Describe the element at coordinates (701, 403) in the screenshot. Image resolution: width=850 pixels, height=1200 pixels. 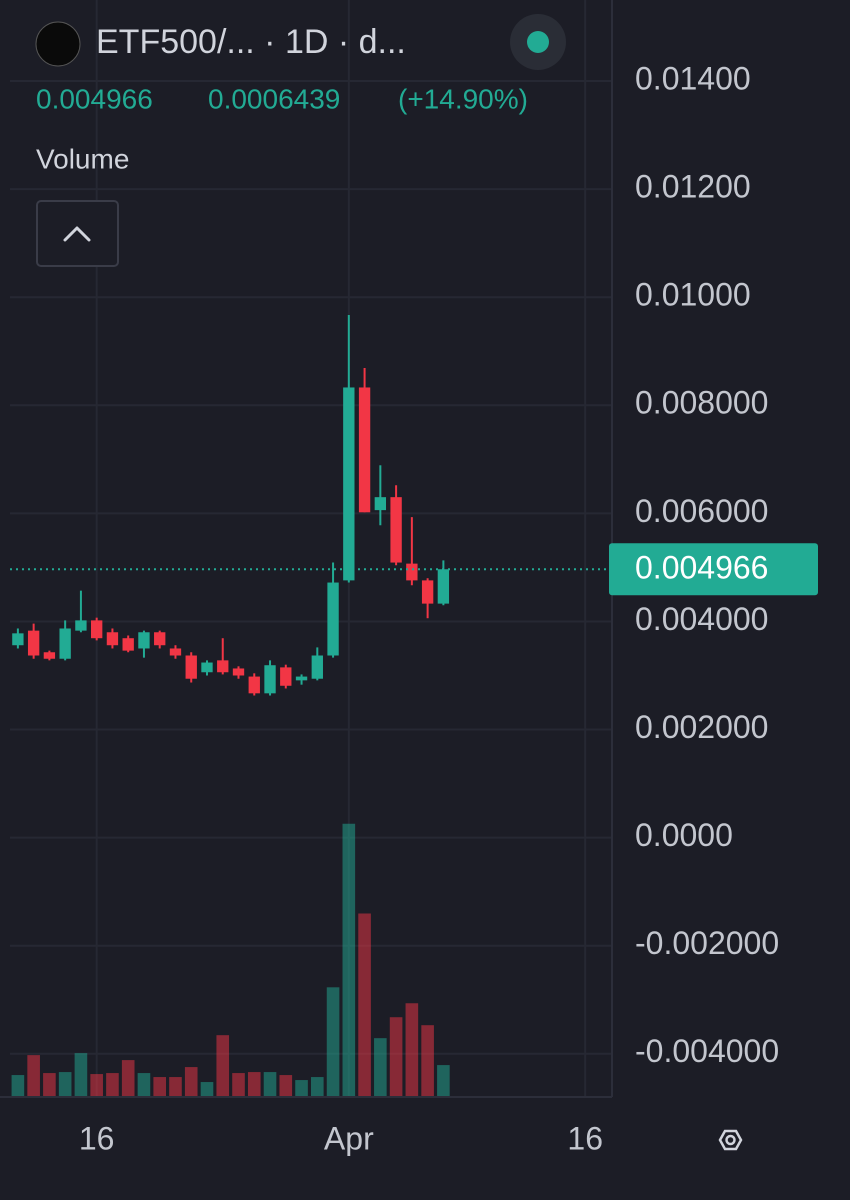
I see `y-tick-label: 0.008000` at that location.